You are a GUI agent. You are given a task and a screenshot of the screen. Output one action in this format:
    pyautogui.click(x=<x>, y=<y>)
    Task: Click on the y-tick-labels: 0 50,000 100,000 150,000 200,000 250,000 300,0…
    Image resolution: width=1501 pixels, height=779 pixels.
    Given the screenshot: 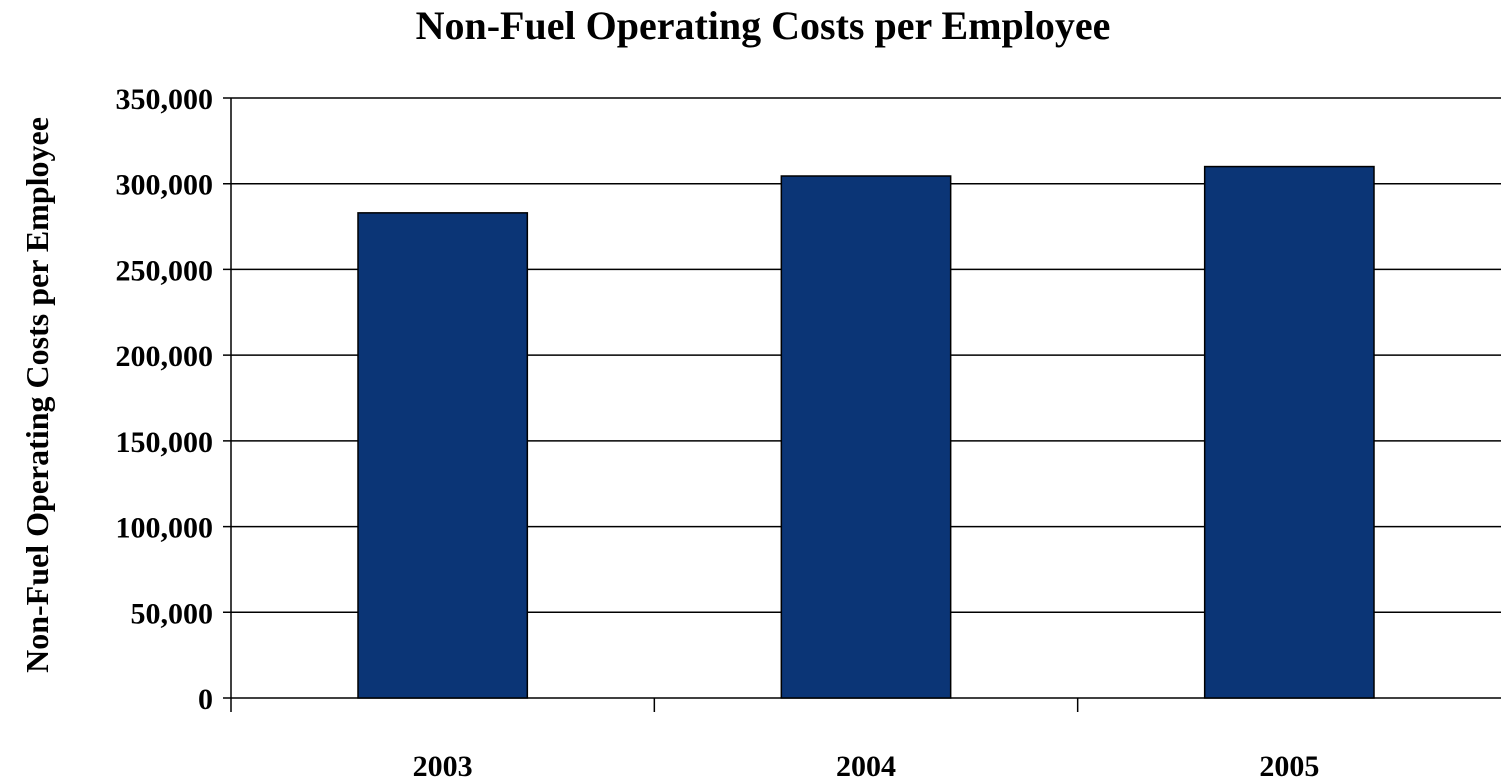 What is the action you would take?
    pyautogui.click(x=165, y=399)
    